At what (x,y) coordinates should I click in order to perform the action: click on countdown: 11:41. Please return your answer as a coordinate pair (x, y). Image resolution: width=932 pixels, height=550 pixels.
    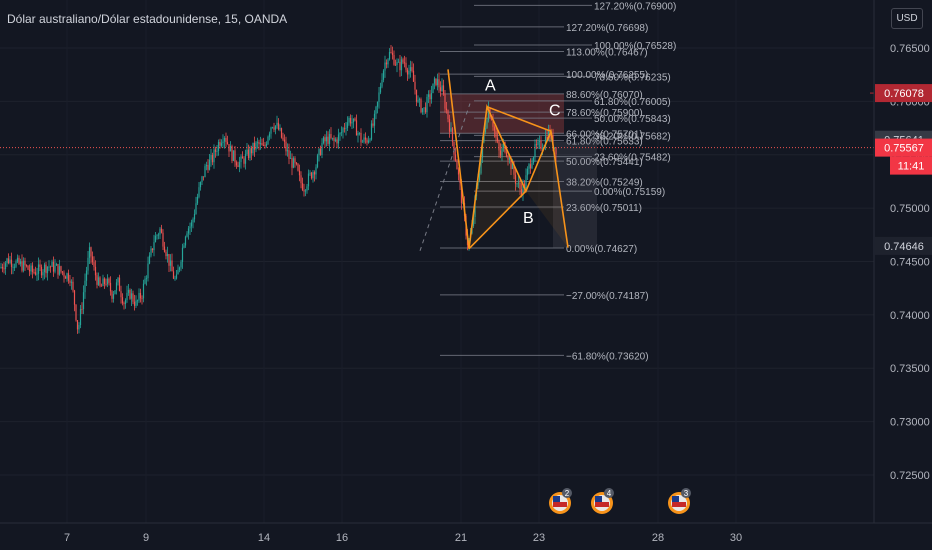
    Looking at the image, I should click on (911, 167).